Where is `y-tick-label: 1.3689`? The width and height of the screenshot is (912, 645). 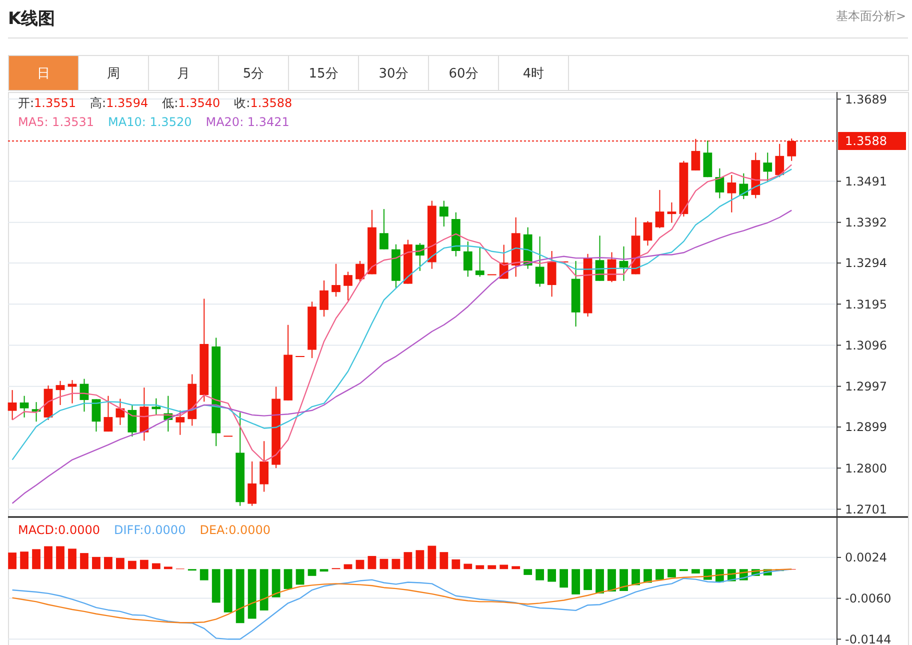
y-tick-label: 1.3689 is located at coordinates (866, 99).